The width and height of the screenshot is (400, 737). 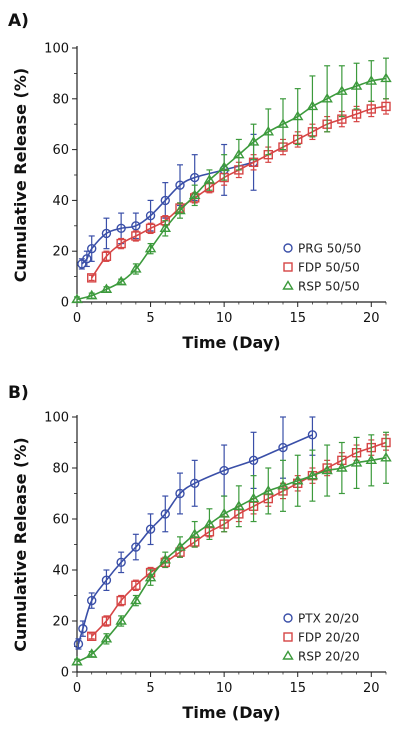 I want to click on panel-label: A), so click(x=18, y=21).